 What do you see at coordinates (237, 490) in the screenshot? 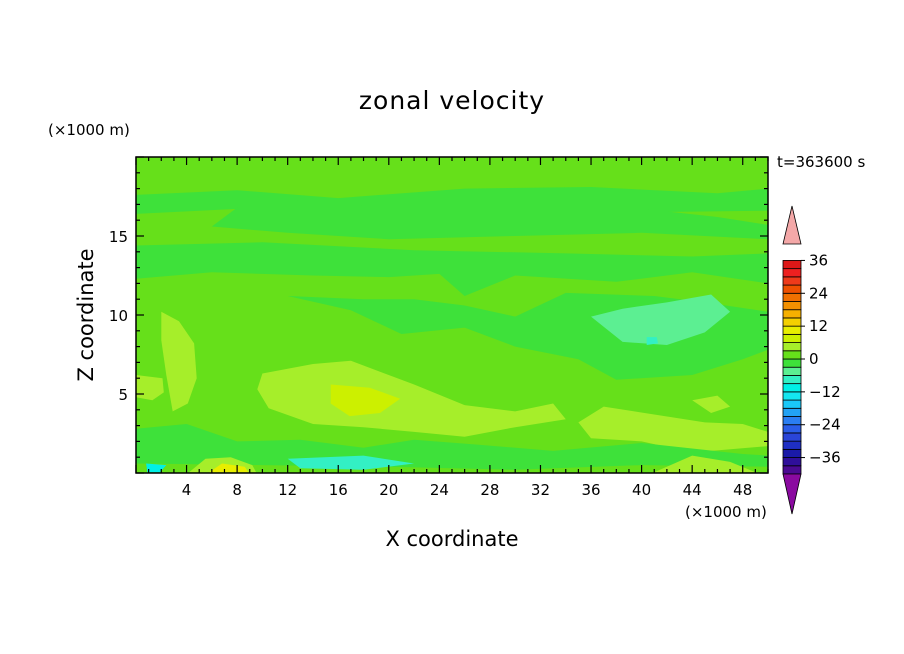
I see `x-tick-label: 8` at bounding box center [237, 490].